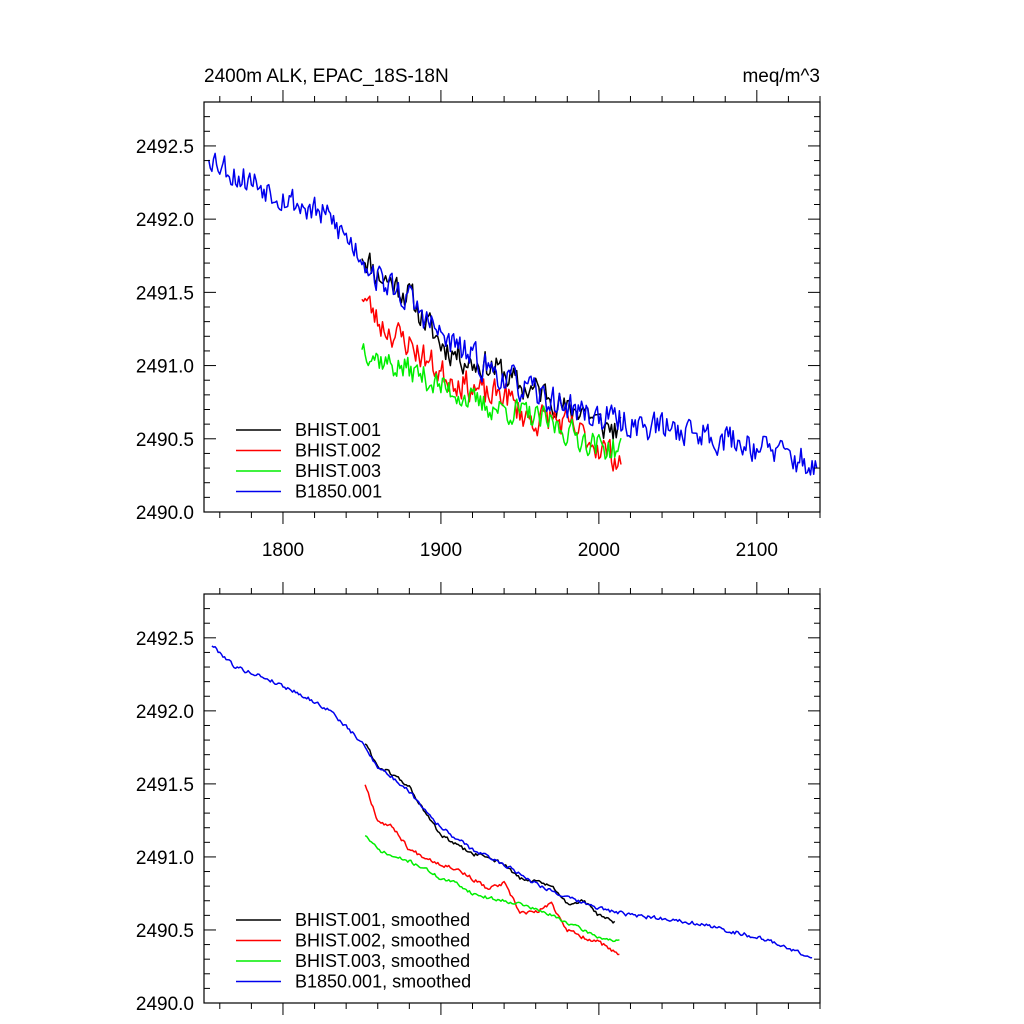 The height and width of the screenshot is (1024, 1024). What do you see at coordinates (441, 550) in the screenshot?
I see `x-tick-label: 1900` at bounding box center [441, 550].